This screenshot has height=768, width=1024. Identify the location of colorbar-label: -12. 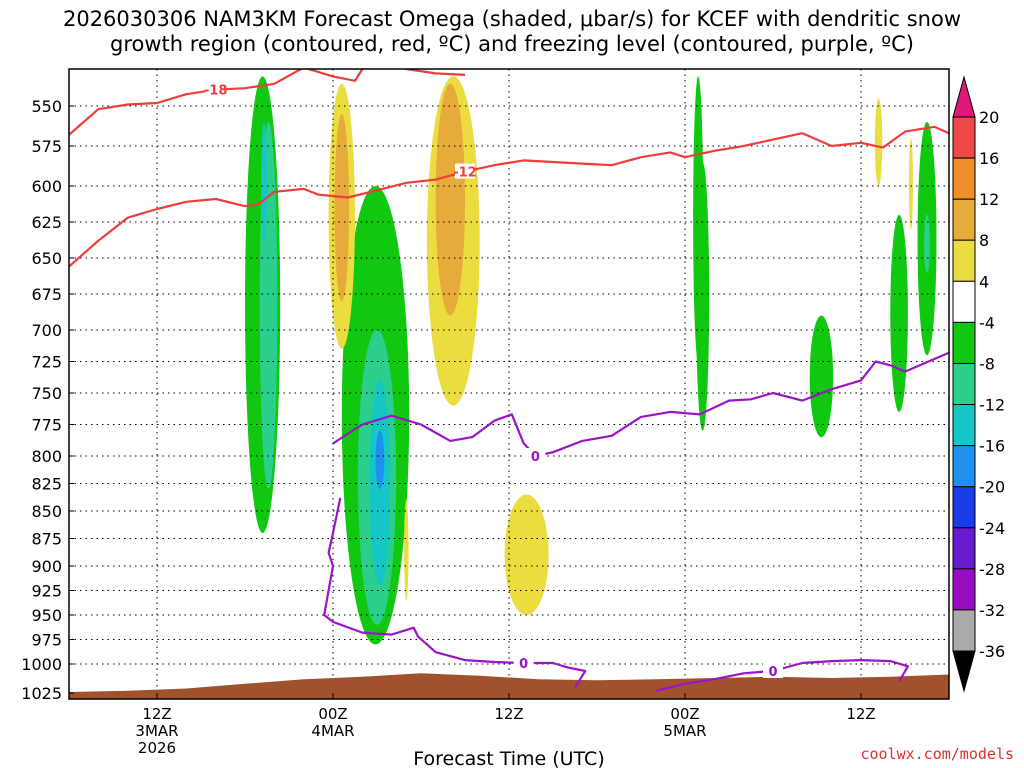
(992, 405).